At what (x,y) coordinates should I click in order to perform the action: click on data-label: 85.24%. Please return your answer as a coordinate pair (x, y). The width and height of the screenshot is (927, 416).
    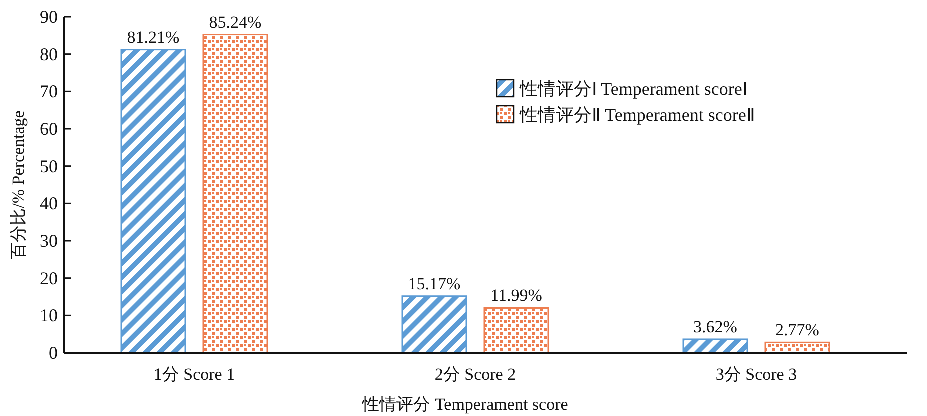
    Looking at the image, I should click on (235, 22).